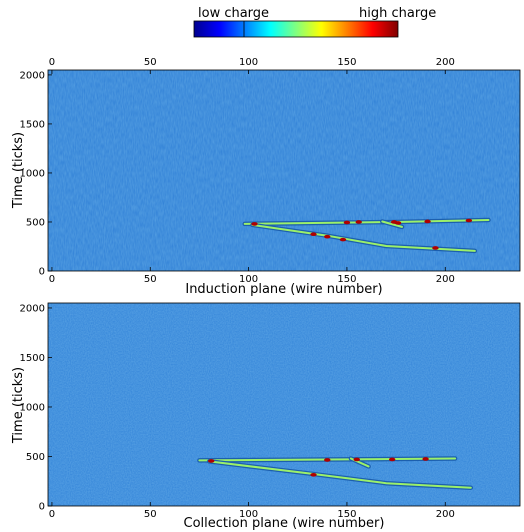 The height and width of the screenshot is (532, 524). Describe the element at coordinates (32, 407) in the screenshot. I see `collection-y-tick-label-1000: 1000` at that location.